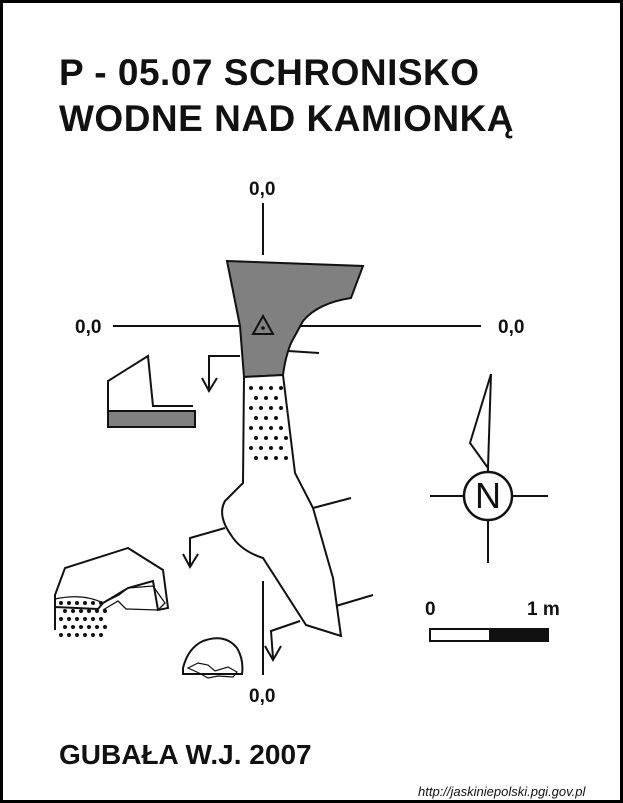 The width and height of the screenshot is (623, 803). I want to click on compass-north-letter: N, so click(488, 495).